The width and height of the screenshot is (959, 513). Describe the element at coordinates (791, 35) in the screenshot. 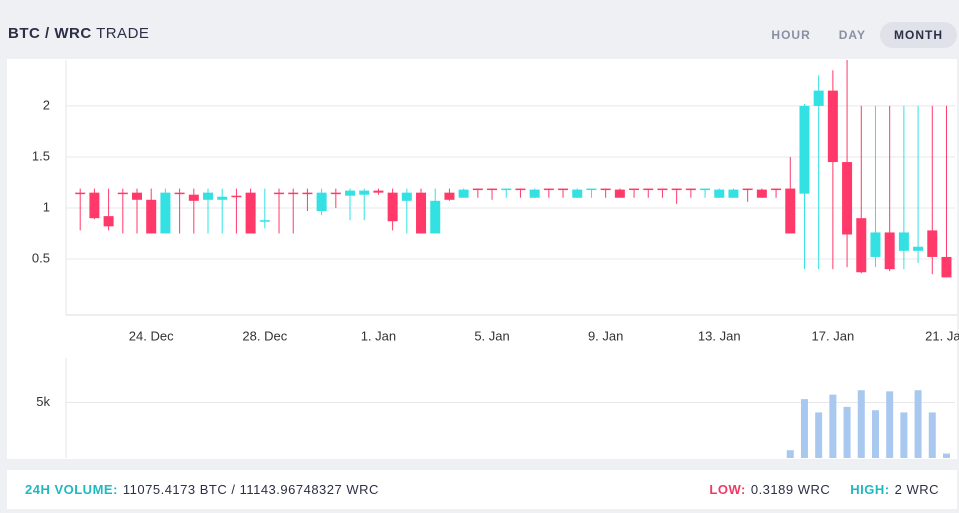

I see `tab: HOUR` at that location.